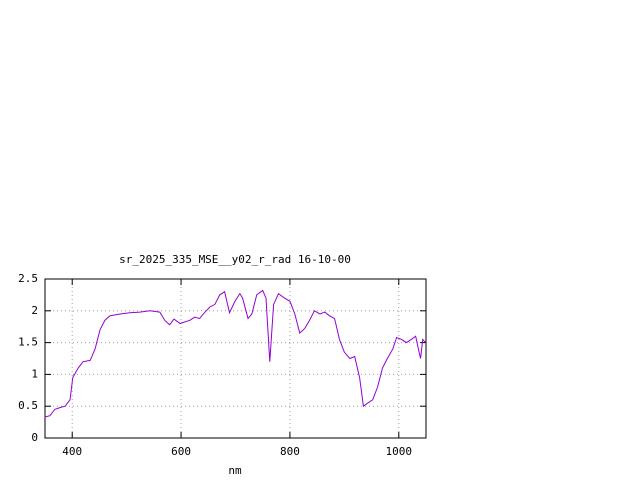 This screenshot has width=640, height=480. Describe the element at coordinates (34, 373) in the screenshot. I see `y-tick-label: 1` at that location.